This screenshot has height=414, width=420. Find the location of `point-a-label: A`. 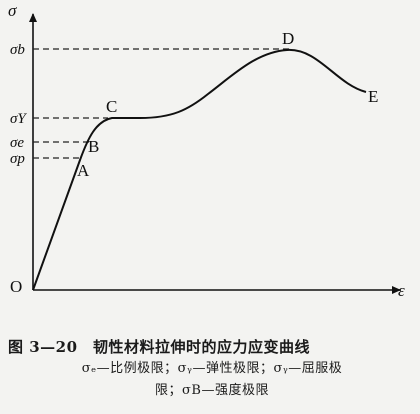

point-a-label: A is located at coordinates (83, 170).